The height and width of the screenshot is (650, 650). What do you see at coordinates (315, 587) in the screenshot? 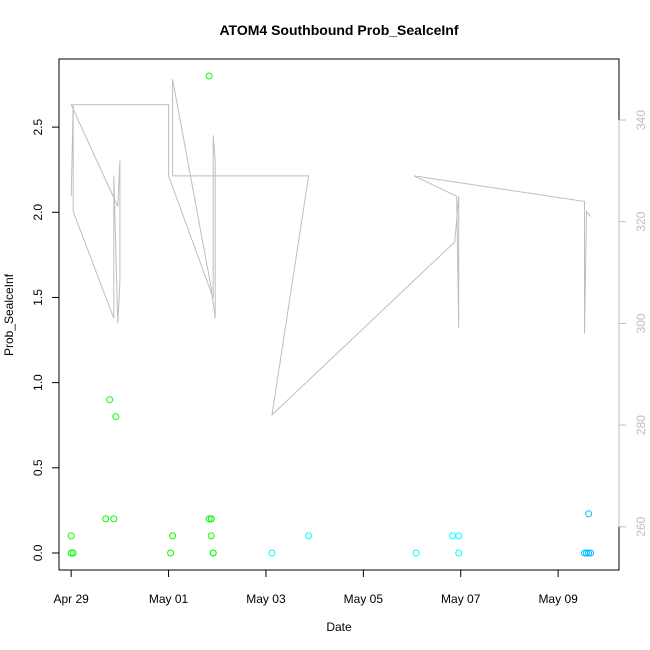
I see `x-axis: Apr 29 May 01 May 03 May 05 May 07 May 09` at bounding box center [315, 587].